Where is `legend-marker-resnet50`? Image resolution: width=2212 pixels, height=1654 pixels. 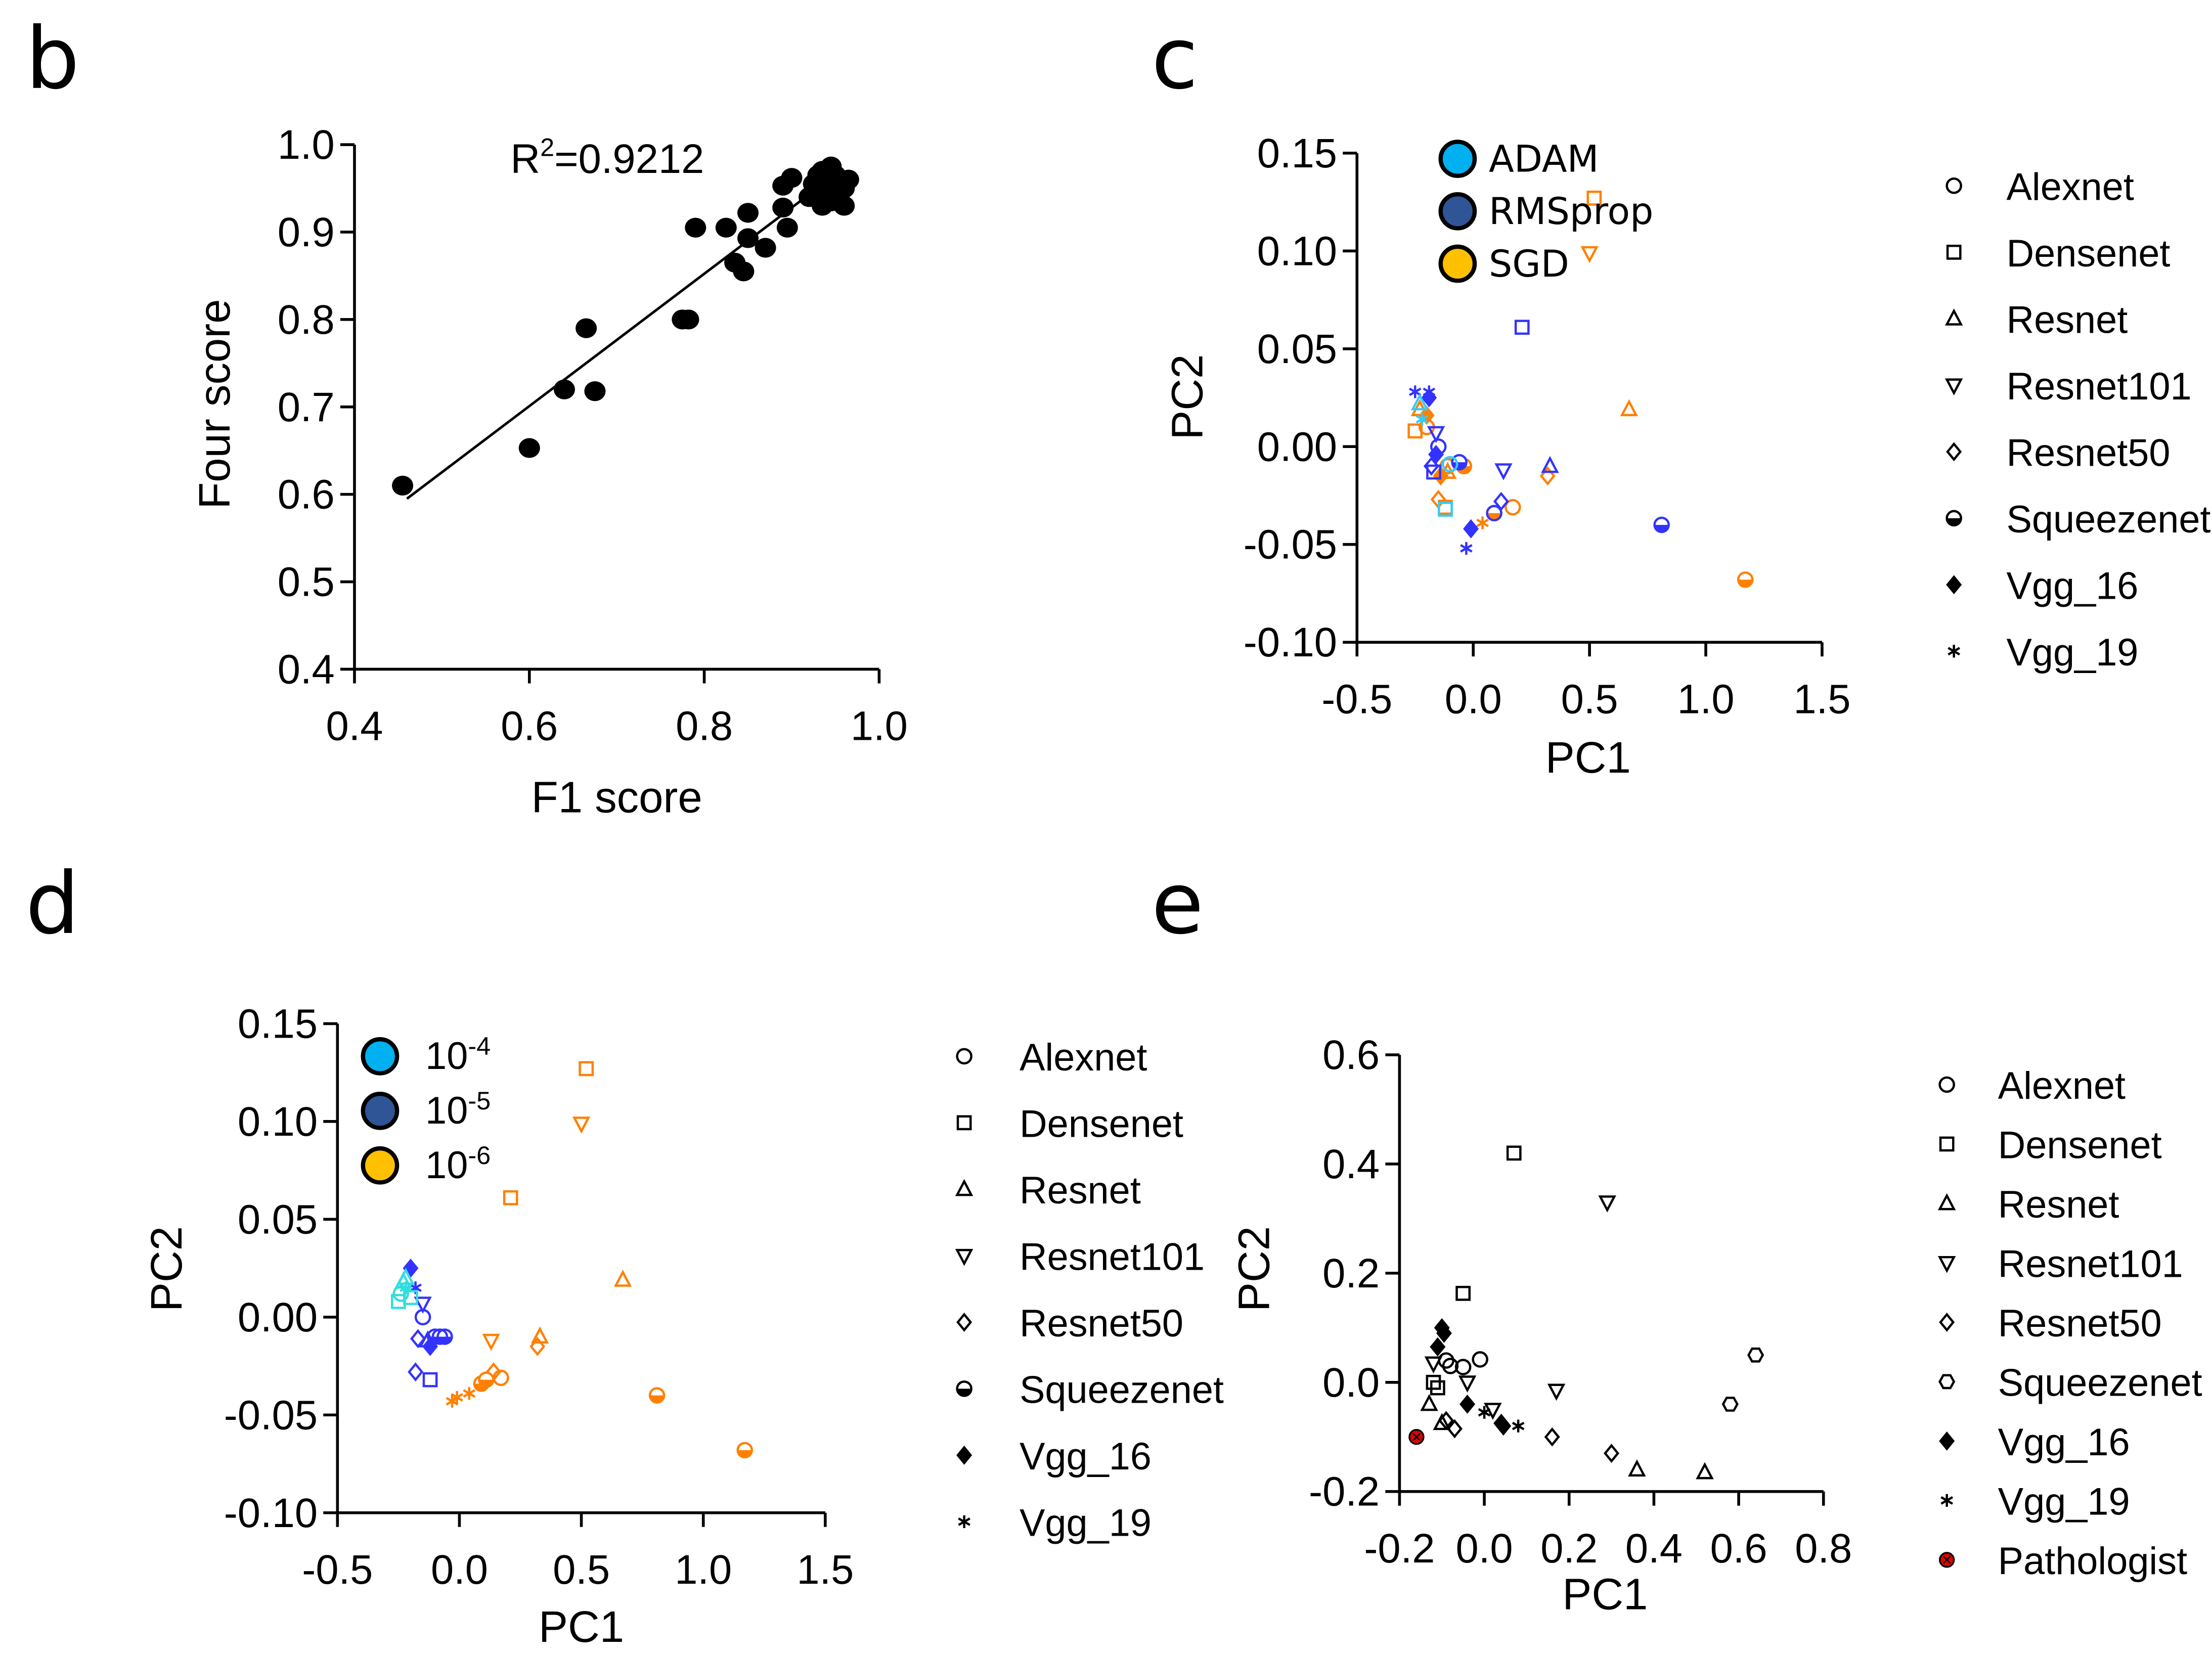 legend-marker-resnet50 is located at coordinates (964, 1322).